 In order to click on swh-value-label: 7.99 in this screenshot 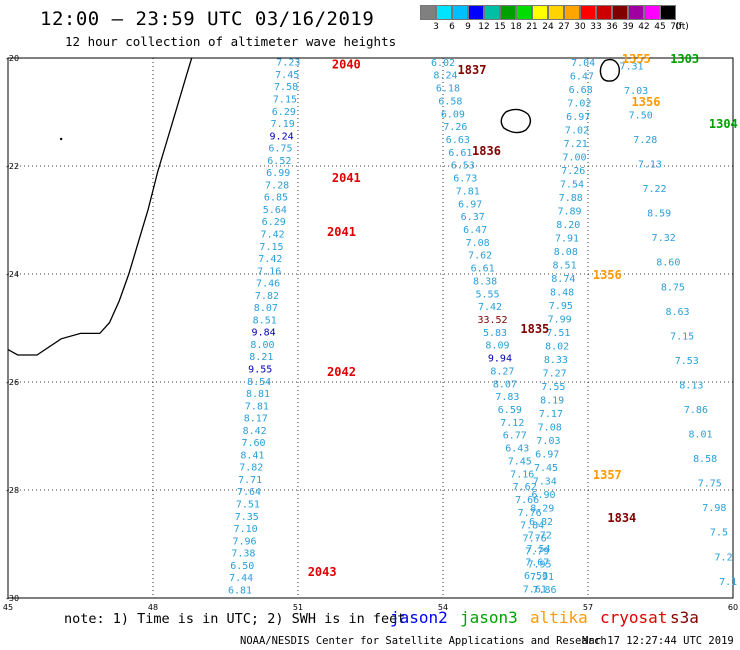, I will do `click(560, 320)`.